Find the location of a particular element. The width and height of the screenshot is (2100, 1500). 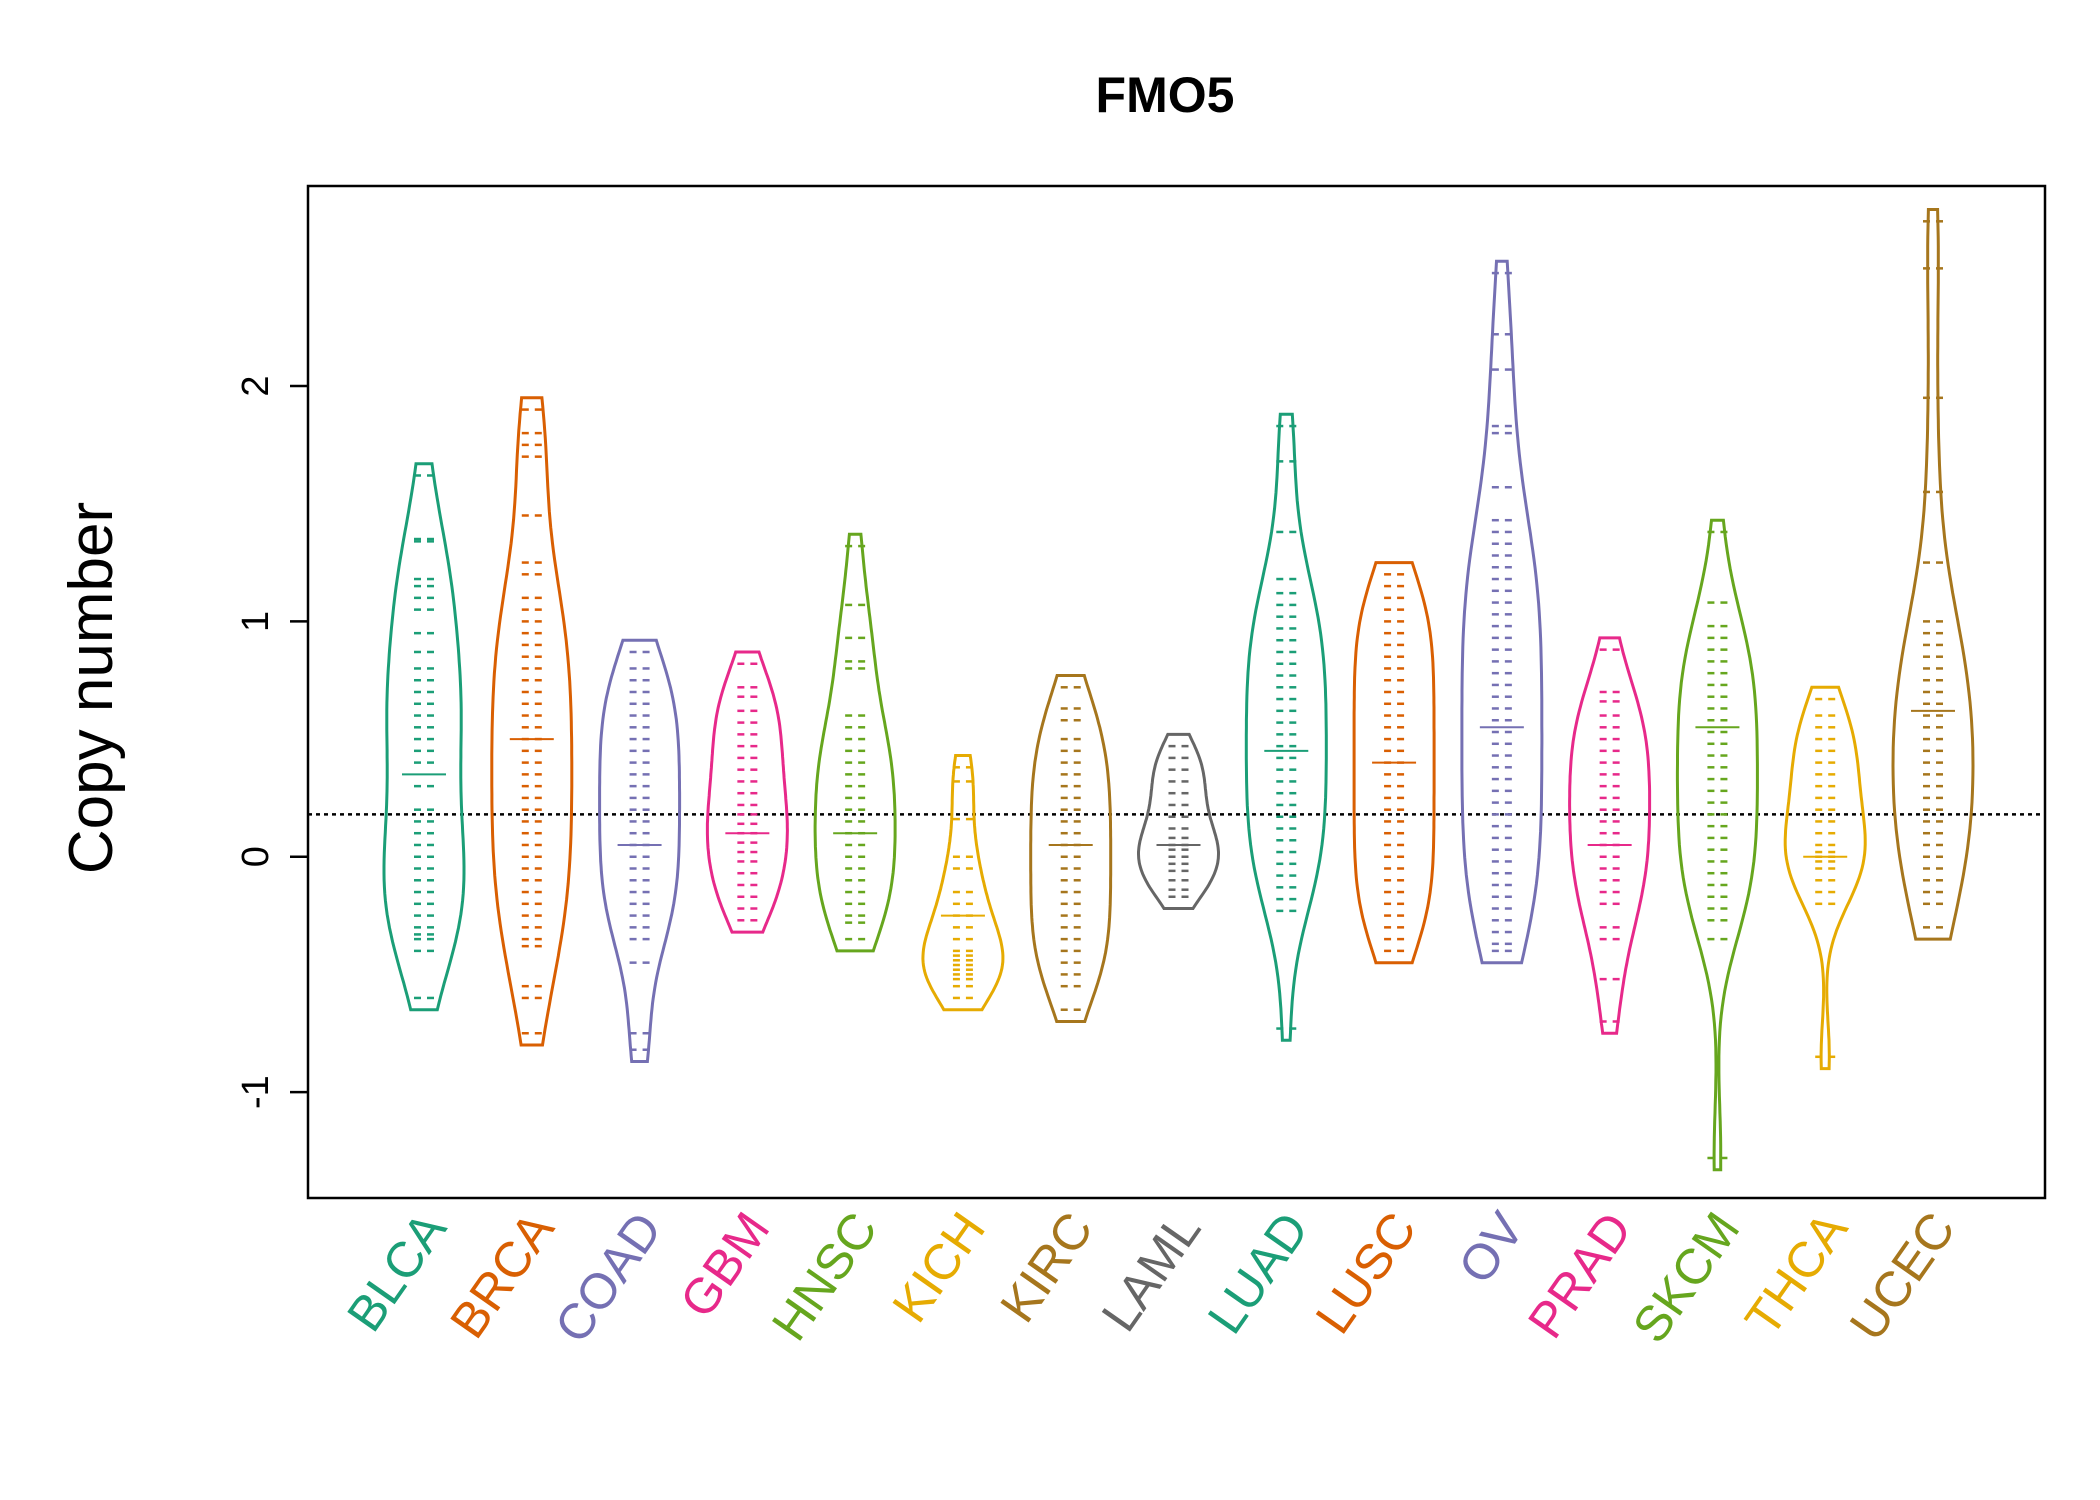

x-tick-label: PRAD is located at coordinates (1580, 1275).